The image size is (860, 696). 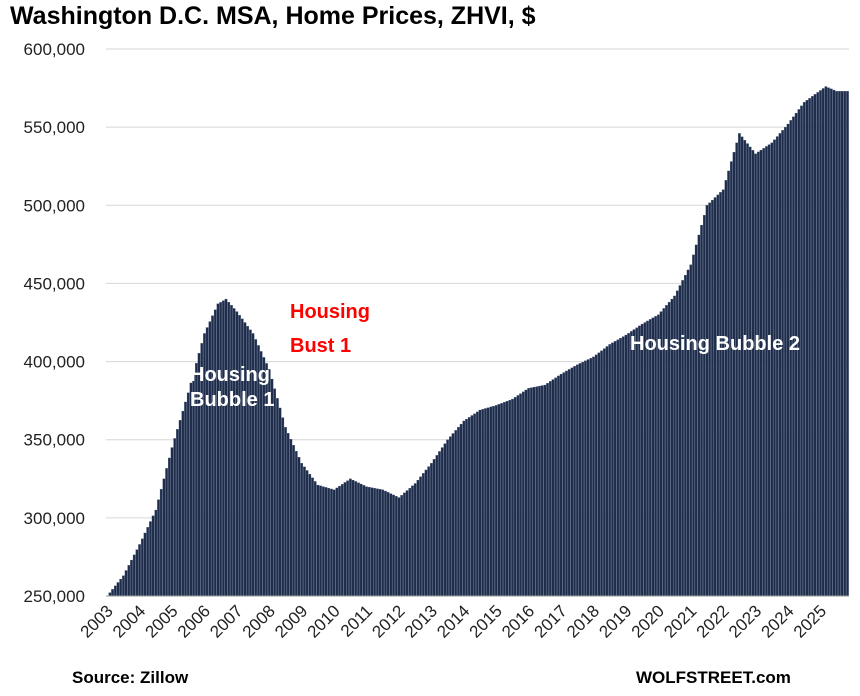 I want to click on x-tick-label: 2018, so click(x=583, y=621).